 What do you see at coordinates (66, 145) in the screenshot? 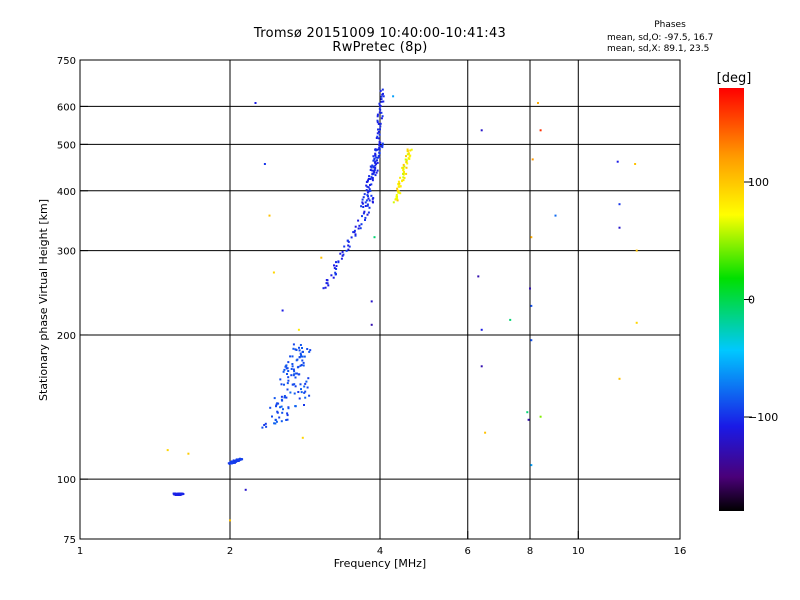
I see `y-tick-label: 500` at bounding box center [66, 145].